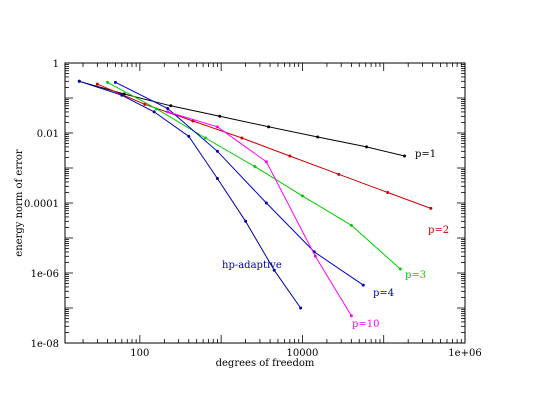  What do you see at coordinates (41, 204) in the screenshot?
I see `y-tick-label: 0.0001` at bounding box center [41, 204].